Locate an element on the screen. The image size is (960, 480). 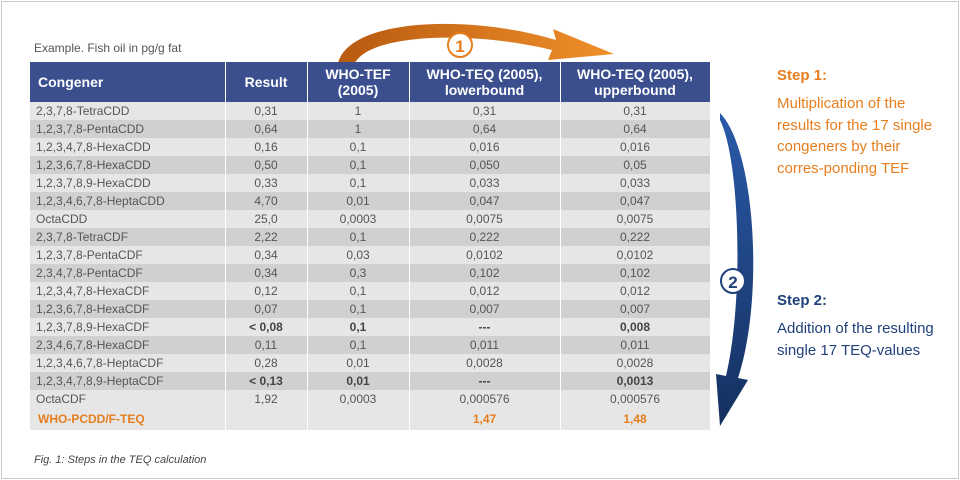
step1-number-badge: 1 is located at coordinates (460, 45).